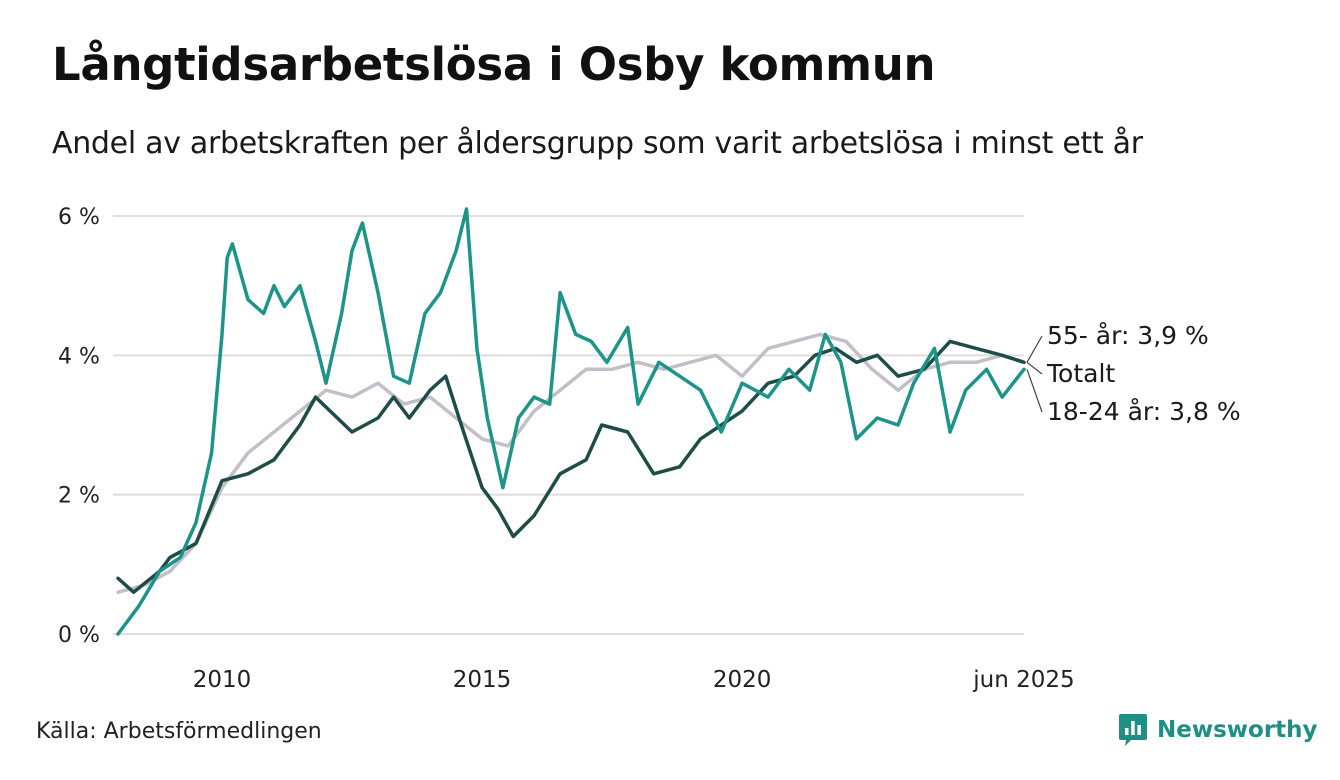 Image resolution: width=1340 pixels, height=780 pixels. Describe the element at coordinates (494, 64) in the screenshot. I see `chart-title: Långtidsarbetslösa i Osby kommun` at that location.